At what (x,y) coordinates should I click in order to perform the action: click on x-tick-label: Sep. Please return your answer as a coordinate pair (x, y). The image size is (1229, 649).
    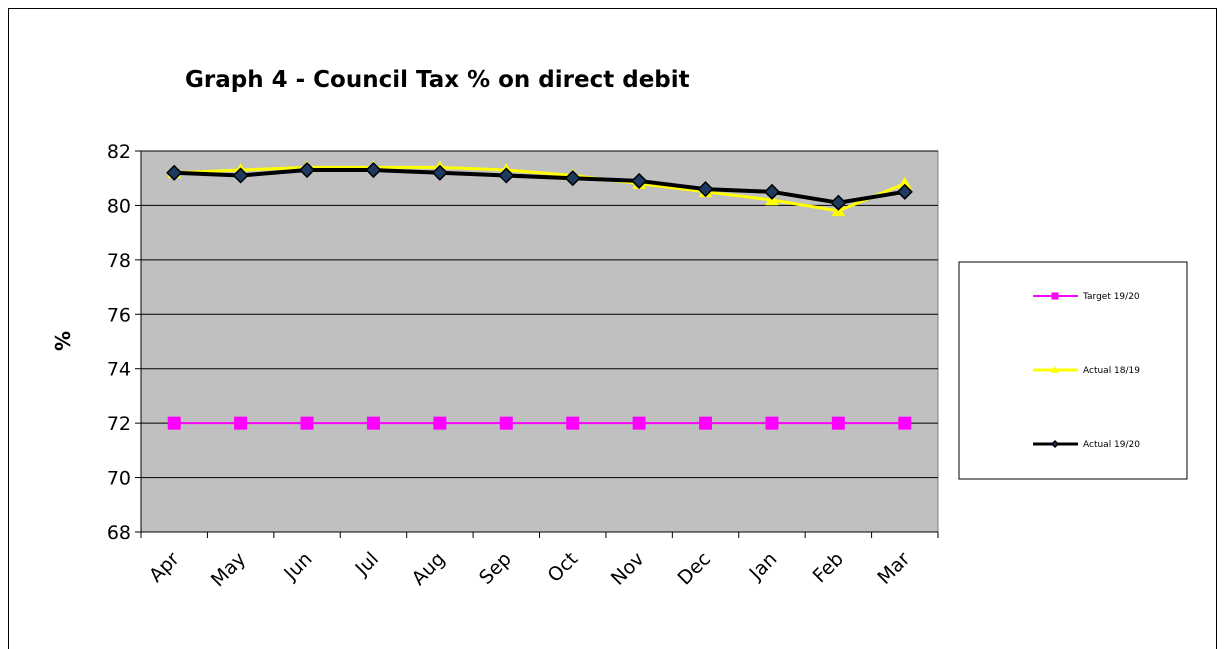
    Looking at the image, I should click on (495, 568).